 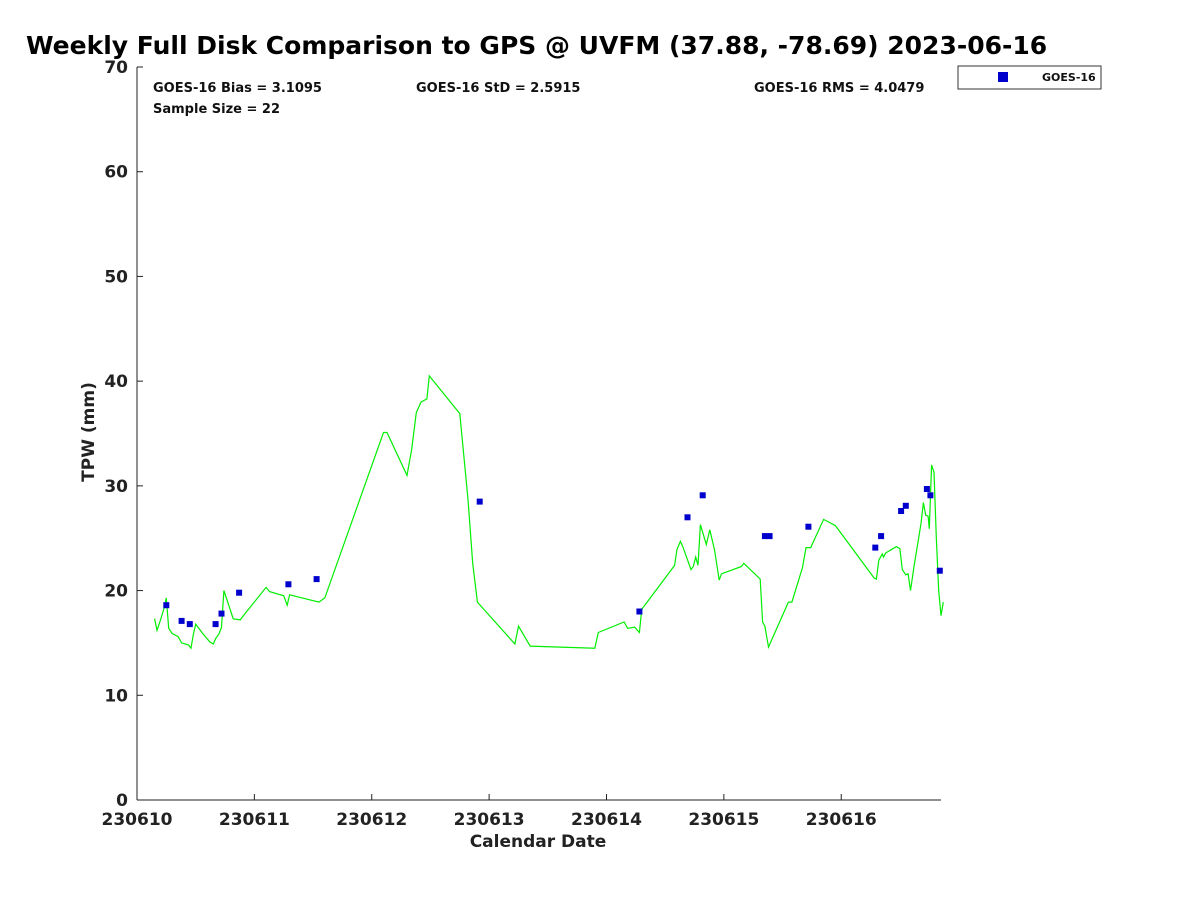 I want to click on y-axis-label: TPW (mm), so click(x=89, y=432).